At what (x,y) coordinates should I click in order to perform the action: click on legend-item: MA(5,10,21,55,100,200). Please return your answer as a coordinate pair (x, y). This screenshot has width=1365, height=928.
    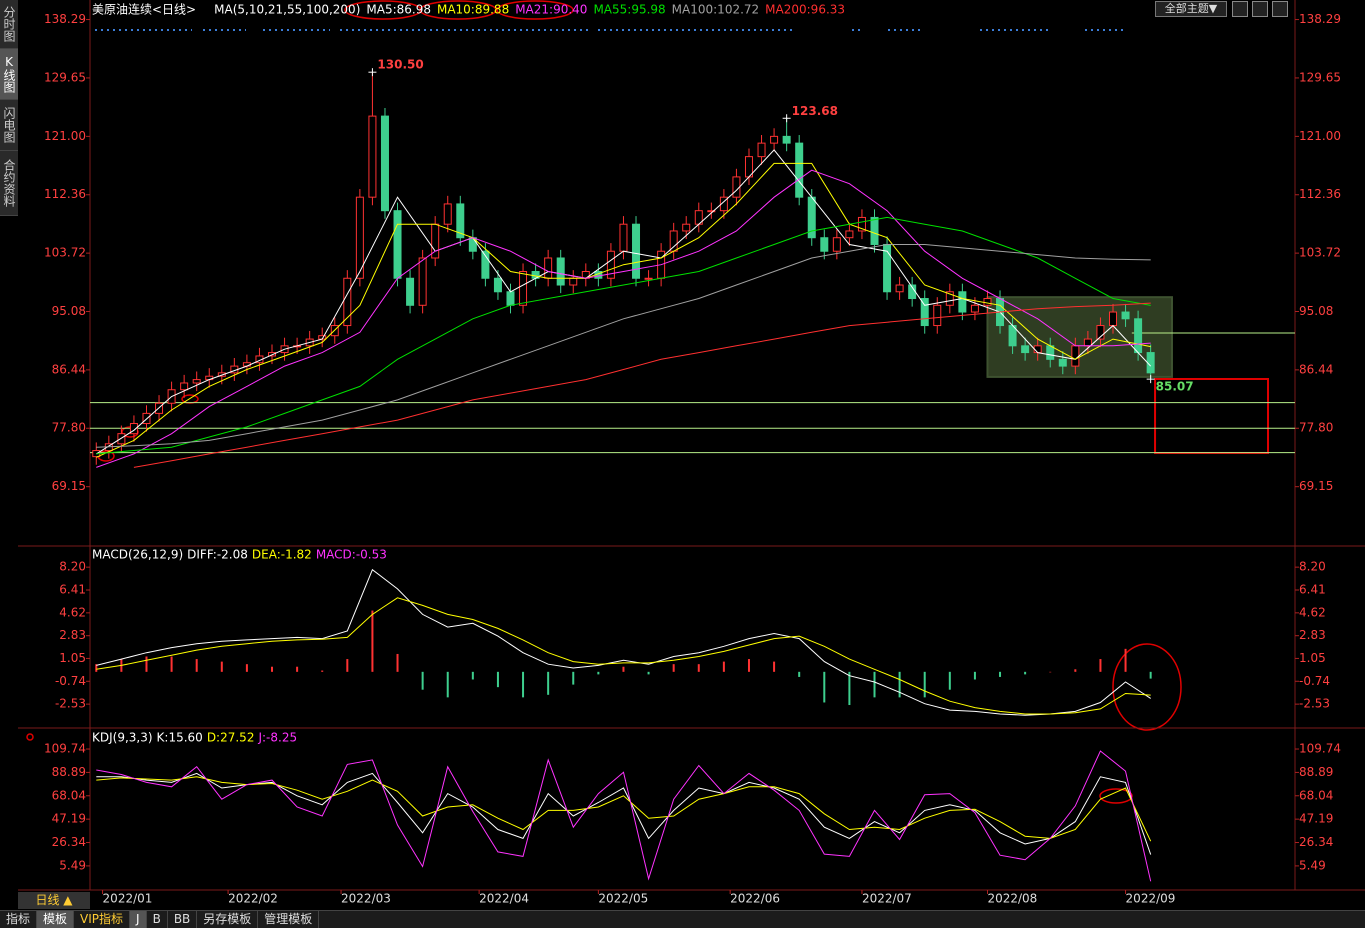
    Looking at the image, I should click on (287, 10).